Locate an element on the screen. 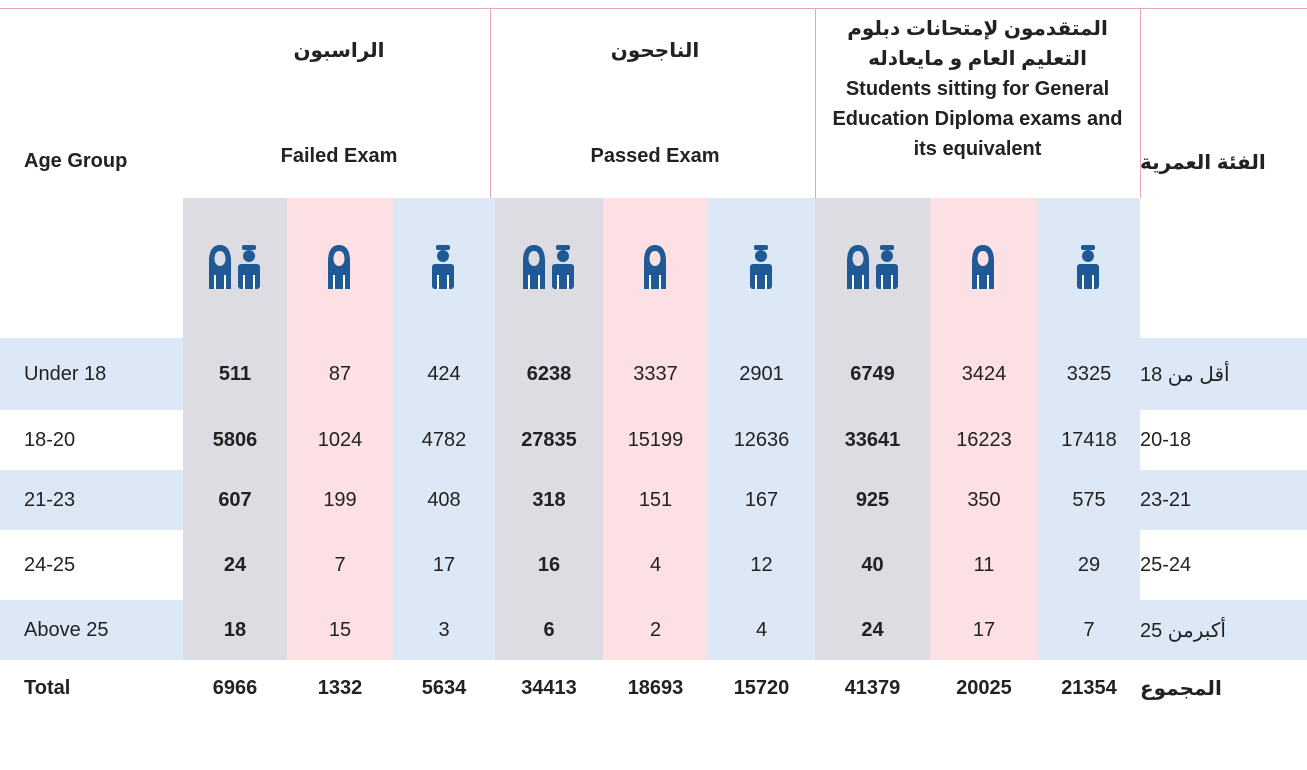 Image resolution: width=1307 pixels, height=770 pixels. value-cell: 40 is located at coordinates (872, 565).